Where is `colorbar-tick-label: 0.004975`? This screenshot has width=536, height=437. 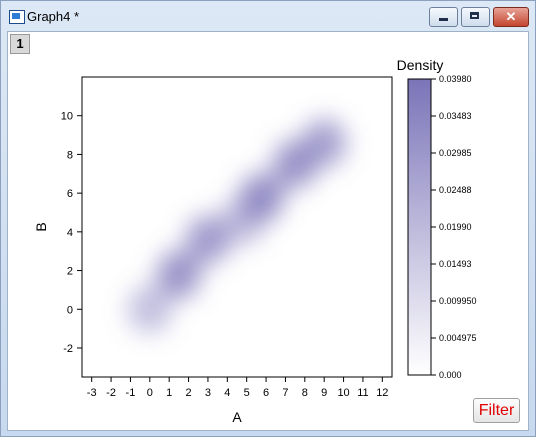
colorbar-tick-label: 0.004975 is located at coordinates (458, 338).